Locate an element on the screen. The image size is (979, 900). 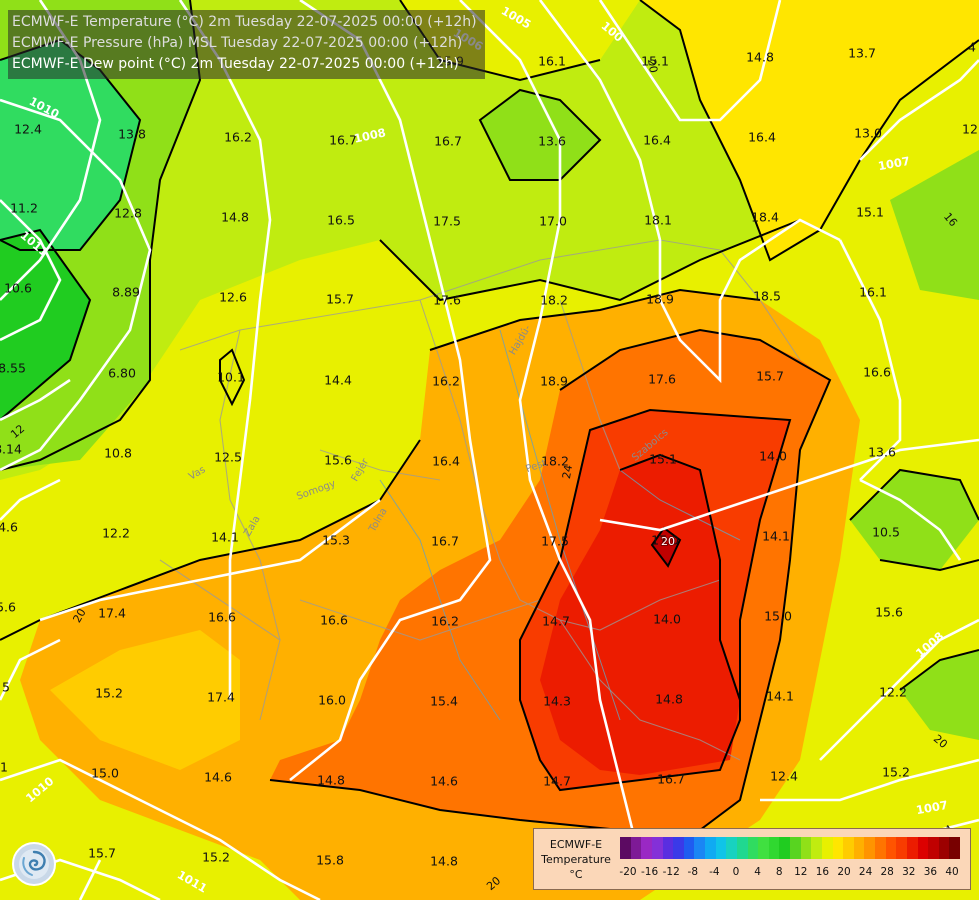
dew-point-label: 6.80 is located at coordinates (122, 373).